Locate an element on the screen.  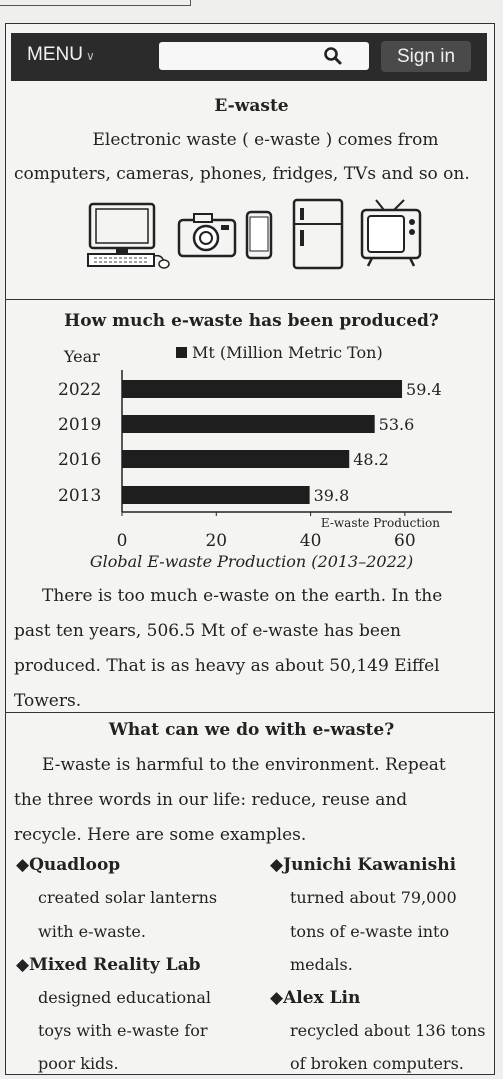
example-line: poor kids. is located at coordinates (78, 1063).